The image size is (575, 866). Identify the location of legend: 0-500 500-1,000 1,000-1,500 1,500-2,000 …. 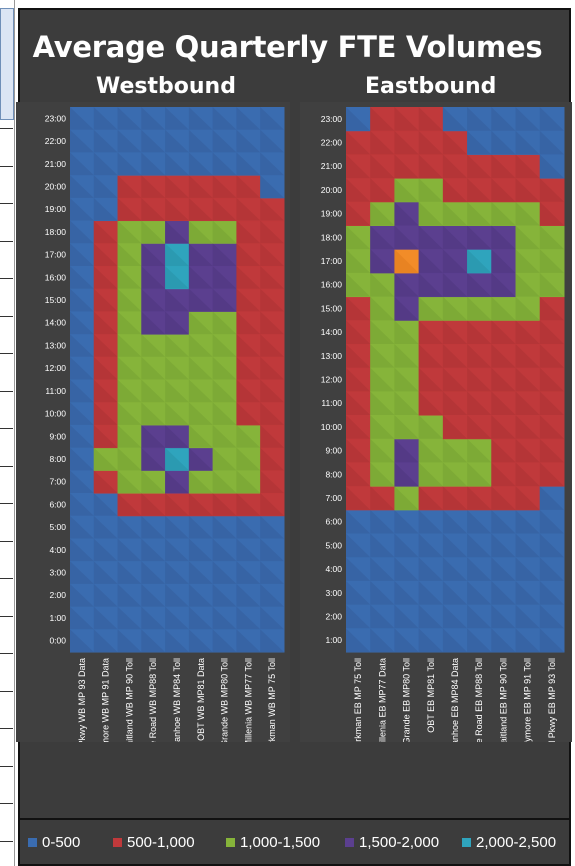
(294, 843).